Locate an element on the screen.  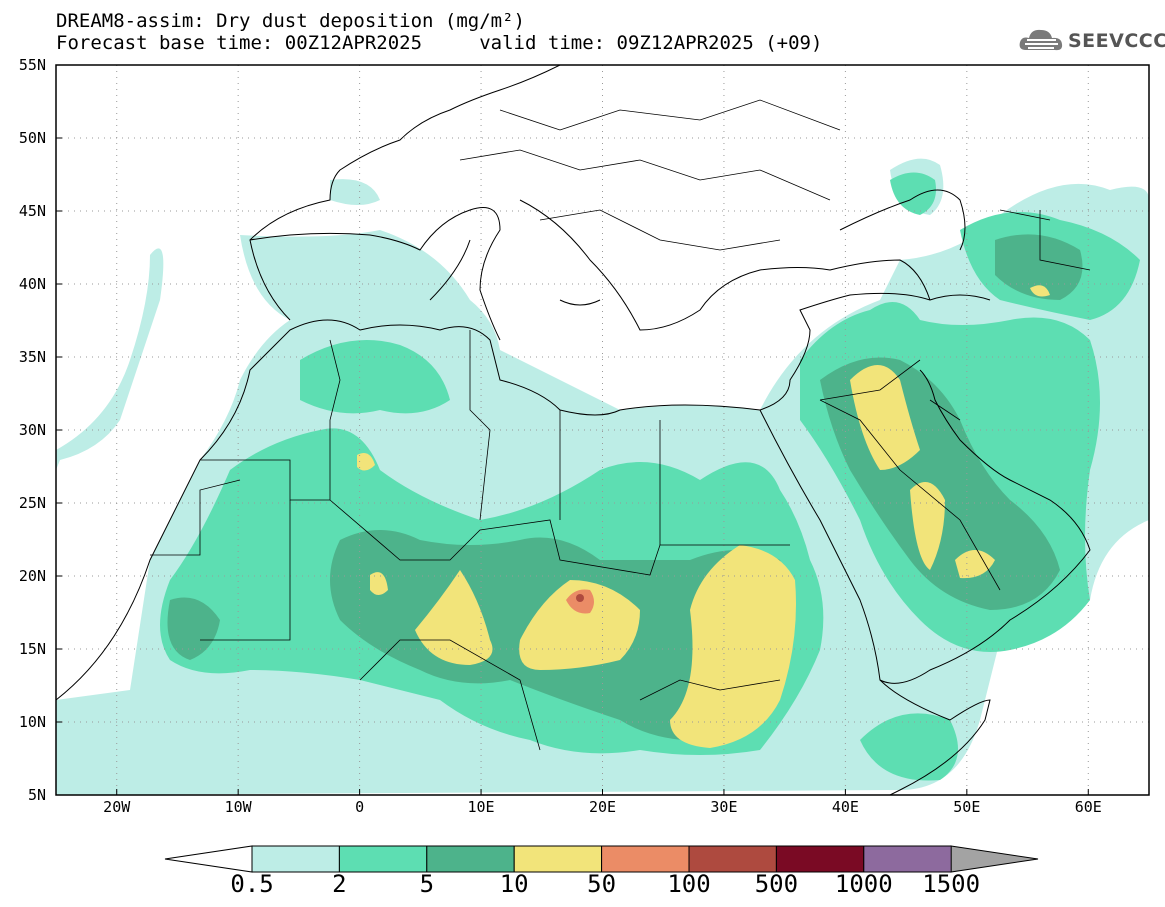
longitude-label: 50E is located at coordinates (967, 807).